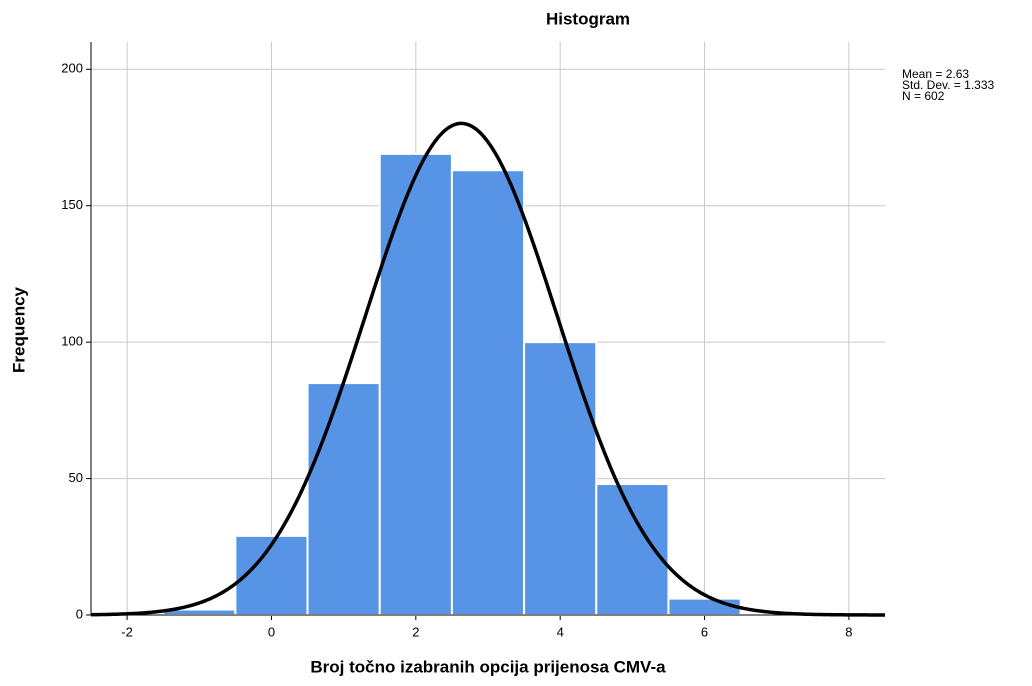 The width and height of the screenshot is (1032, 686). What do you see at coordinates (271, 631) in the screenshot?
I see `x-tick-label: 0` at bounding box center [271, 631].